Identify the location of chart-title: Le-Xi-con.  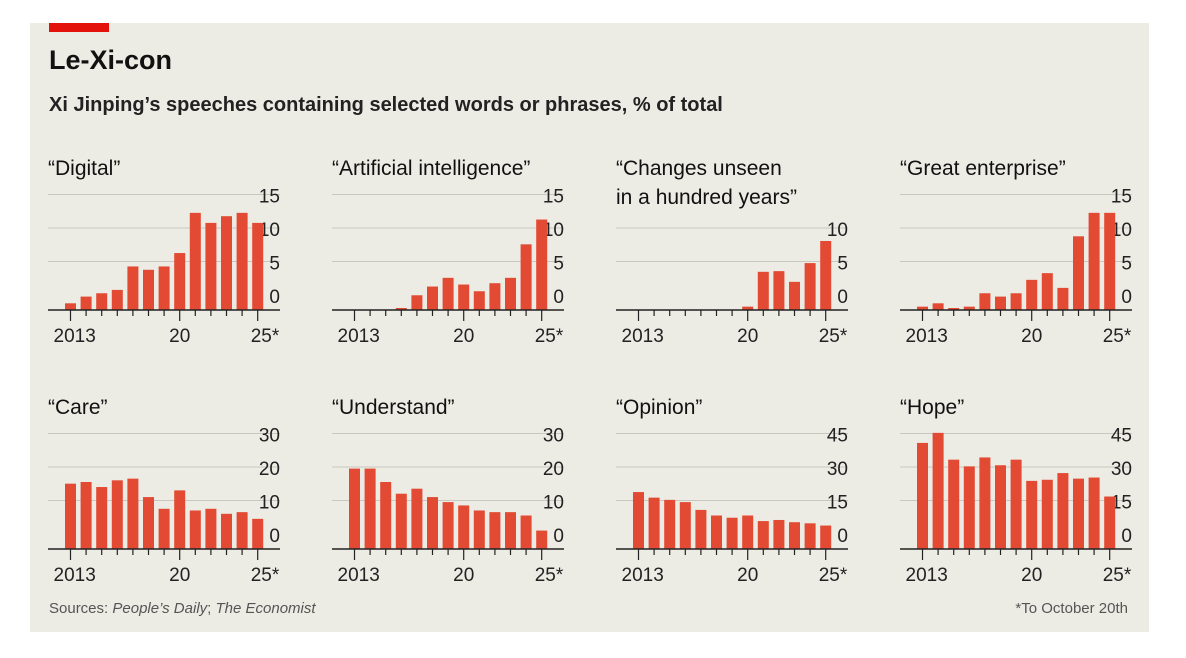
(111, 60).